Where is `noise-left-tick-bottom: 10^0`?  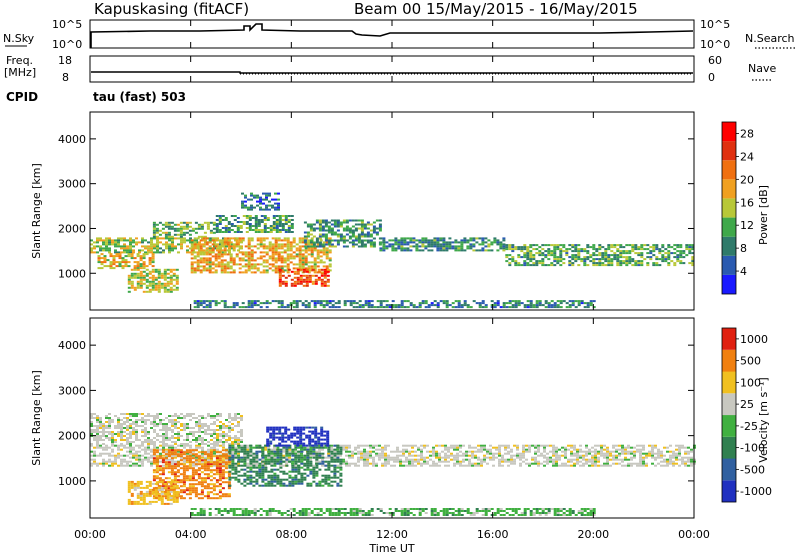 noise-left-tick-bottom: 10^0 is located at coordinates (67, 44).